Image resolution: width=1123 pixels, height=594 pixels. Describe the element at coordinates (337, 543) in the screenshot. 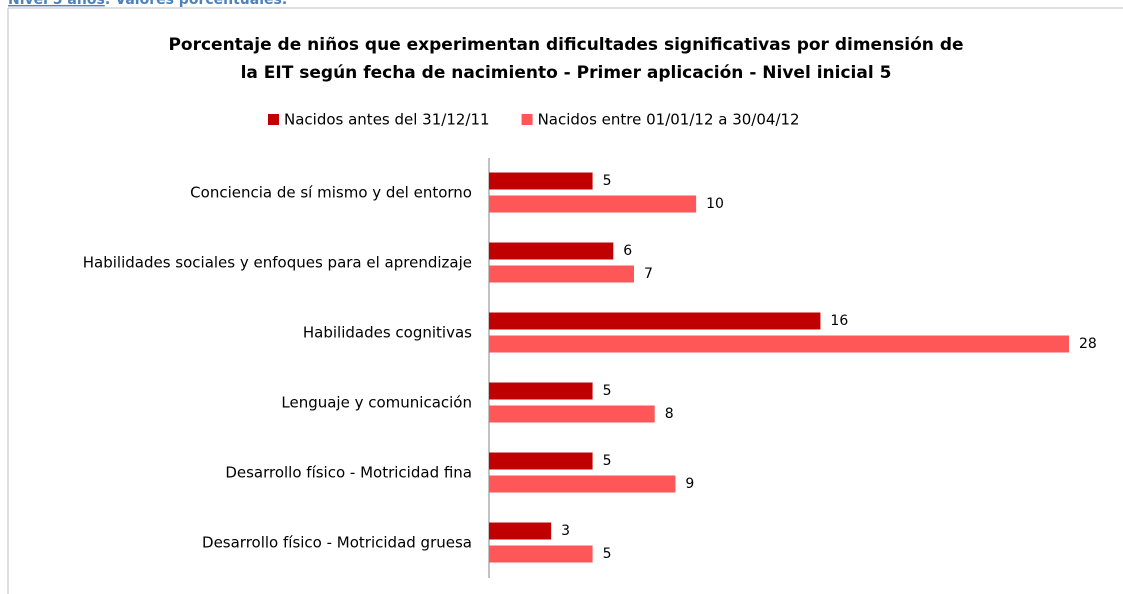

I see `category-label: Desarrollo físico - Motricidad gruesa` at that location.